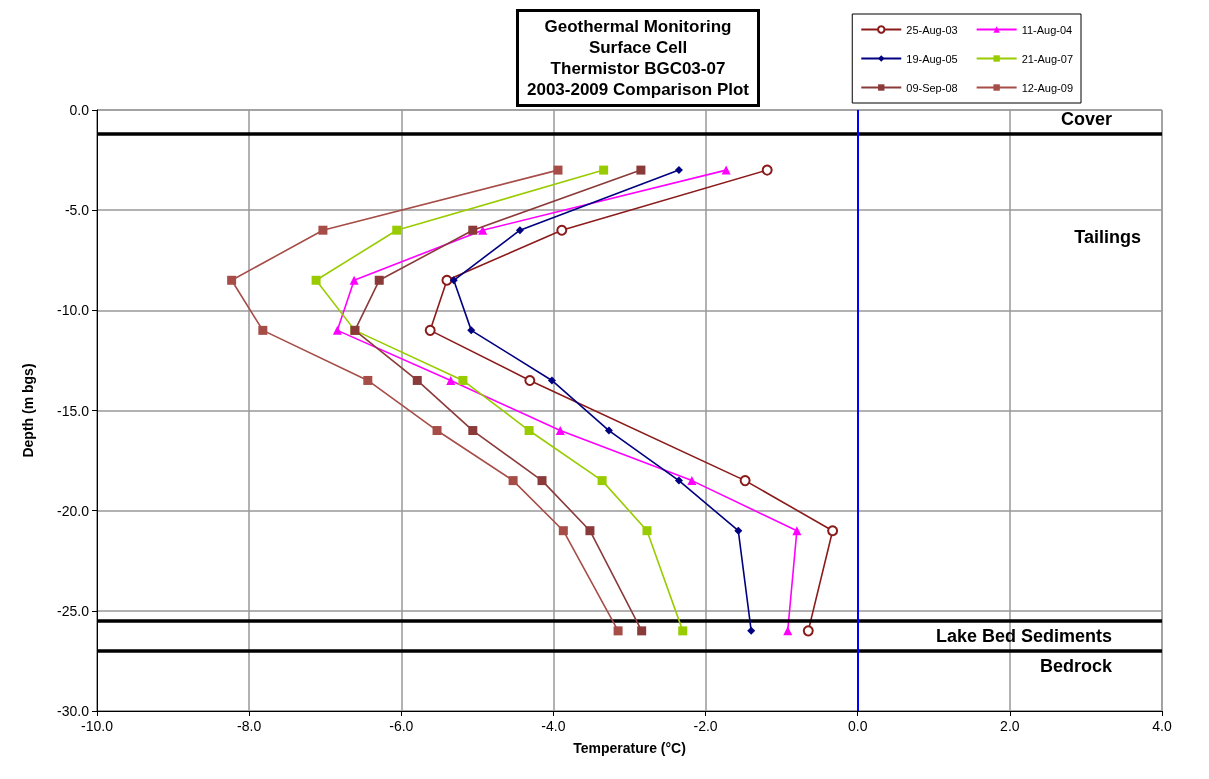  What do you see at coordinates (73, 510) in the screenshot?
I see `y-tick-label: -20.0` at bounding box center [73, 510].